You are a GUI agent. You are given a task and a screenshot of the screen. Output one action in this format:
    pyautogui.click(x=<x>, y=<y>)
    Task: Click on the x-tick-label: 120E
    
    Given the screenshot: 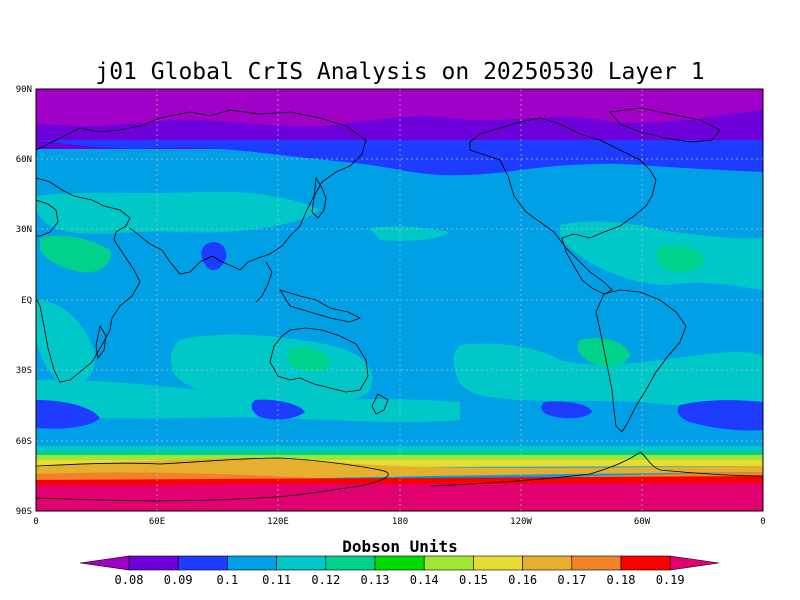 What is the action you would take?
    pyautogui.click(x=278, y=522)
    